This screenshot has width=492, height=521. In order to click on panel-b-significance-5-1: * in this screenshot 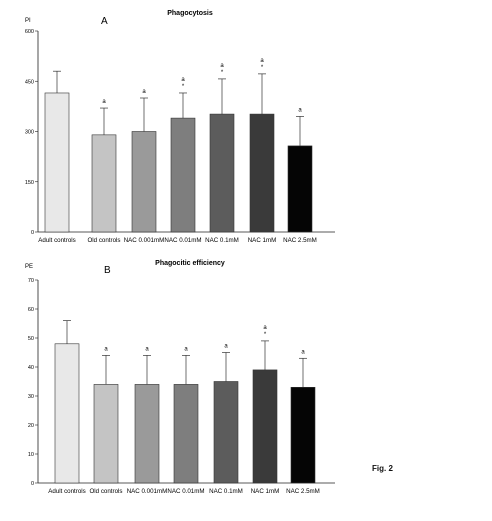, I will do `click(265, 335)`.